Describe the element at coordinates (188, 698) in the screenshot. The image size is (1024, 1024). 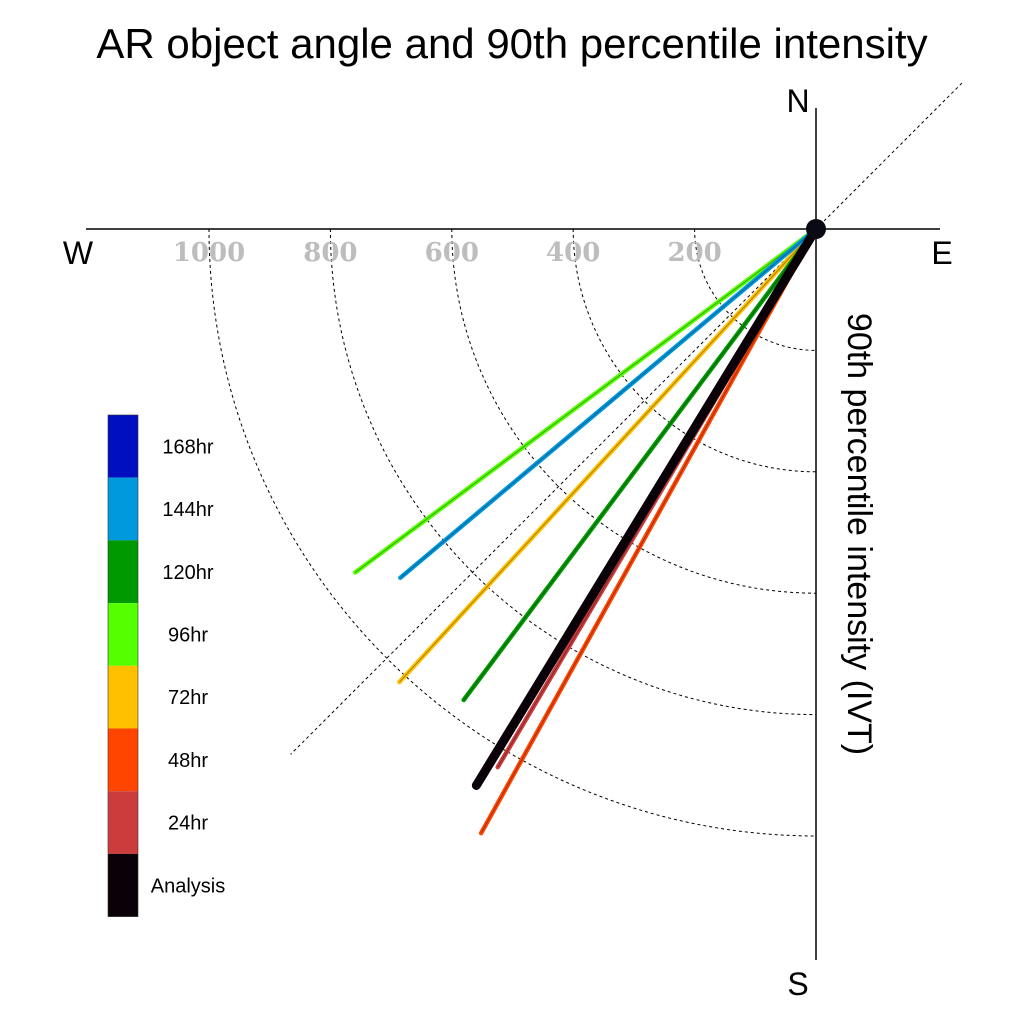
I see `legend-label: 72hr` at that location.